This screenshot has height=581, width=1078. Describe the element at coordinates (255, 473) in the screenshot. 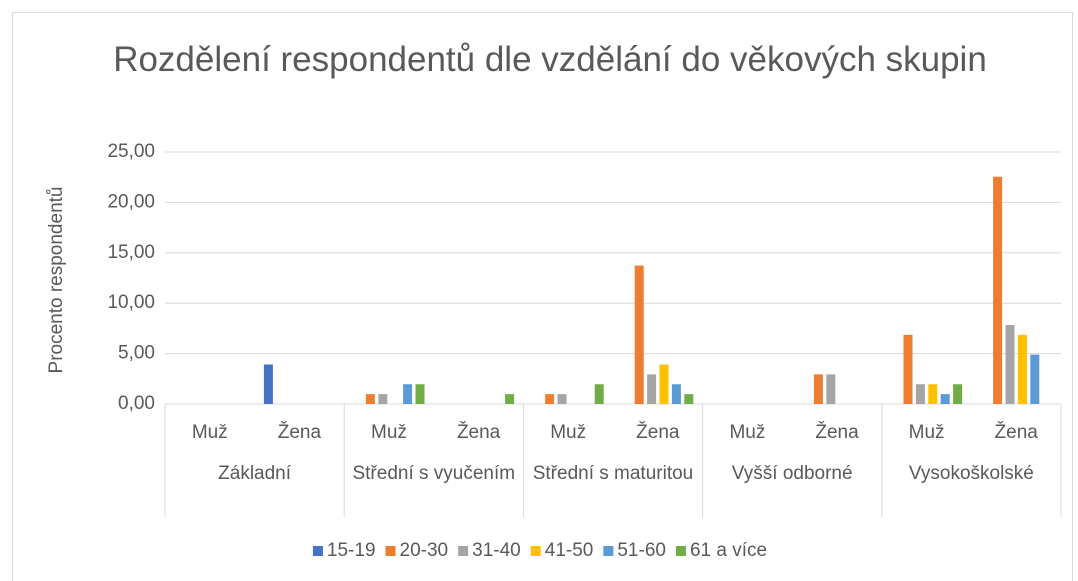

I see `group-label: Základní` at that location.